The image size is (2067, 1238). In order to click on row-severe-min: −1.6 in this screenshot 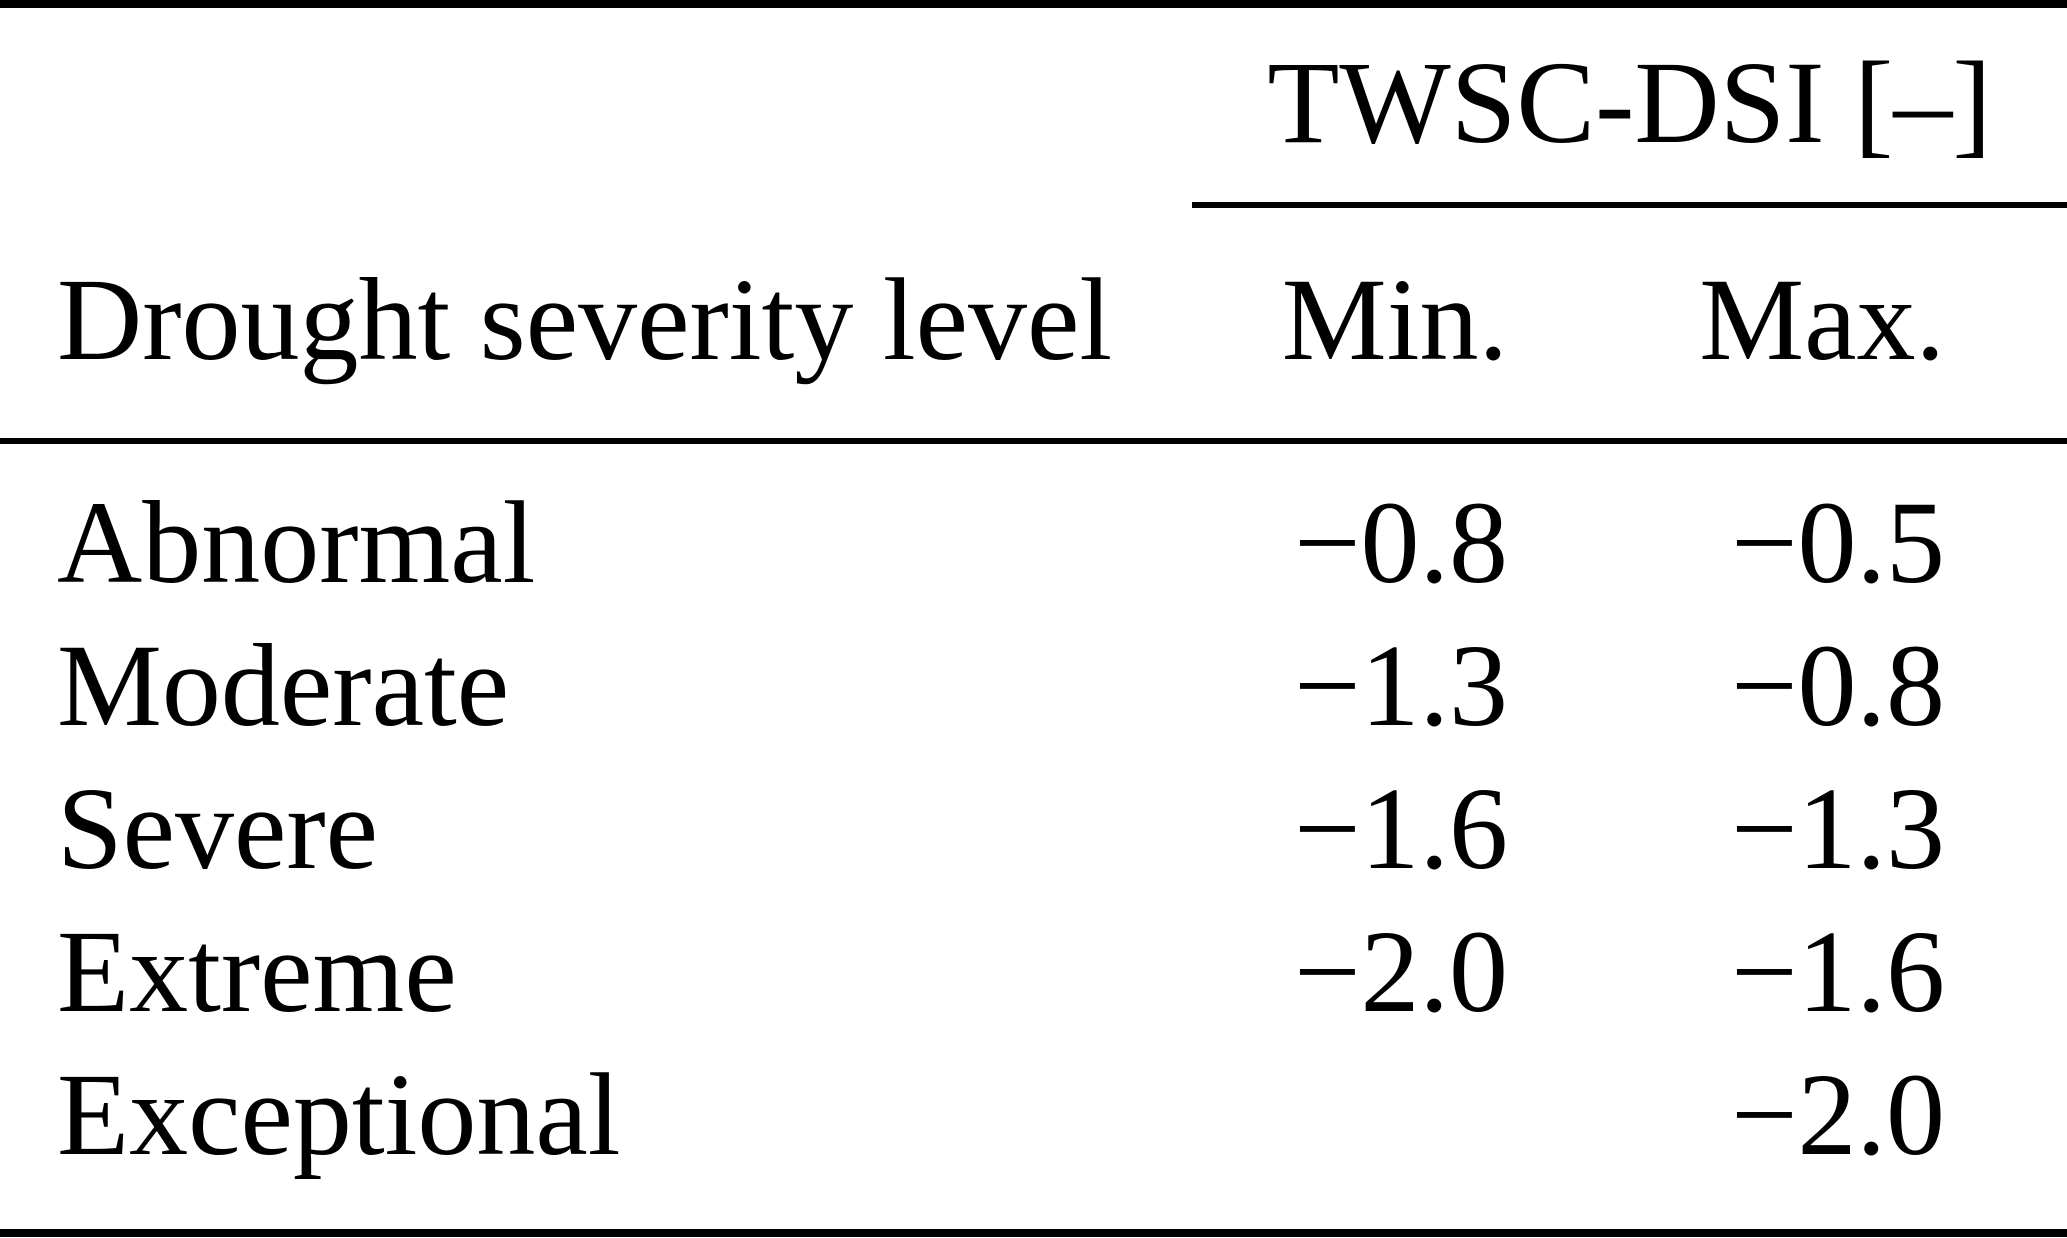, I will do `click(1400, 828)`.